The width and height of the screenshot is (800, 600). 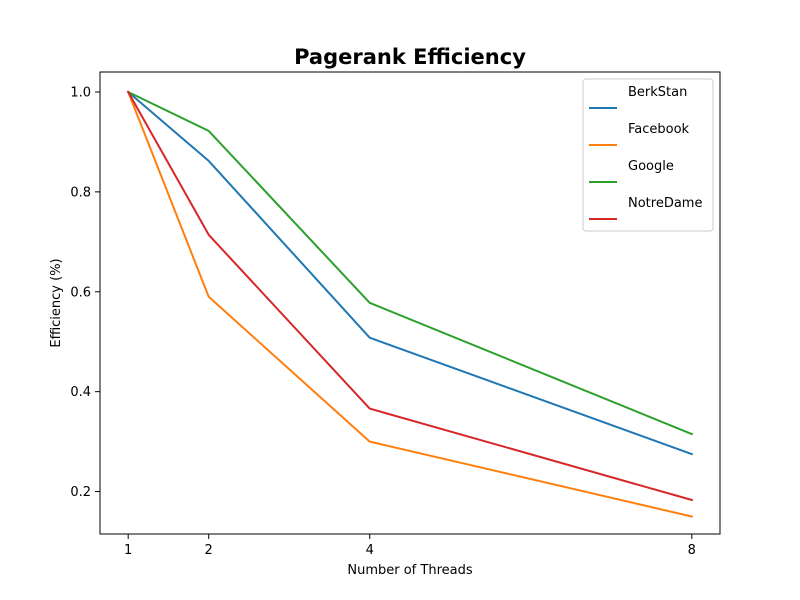 What do you see at coordinates (128, 550) in the screenshot?
I see `x-tick-label: 1` at bounding box center [128, 550].